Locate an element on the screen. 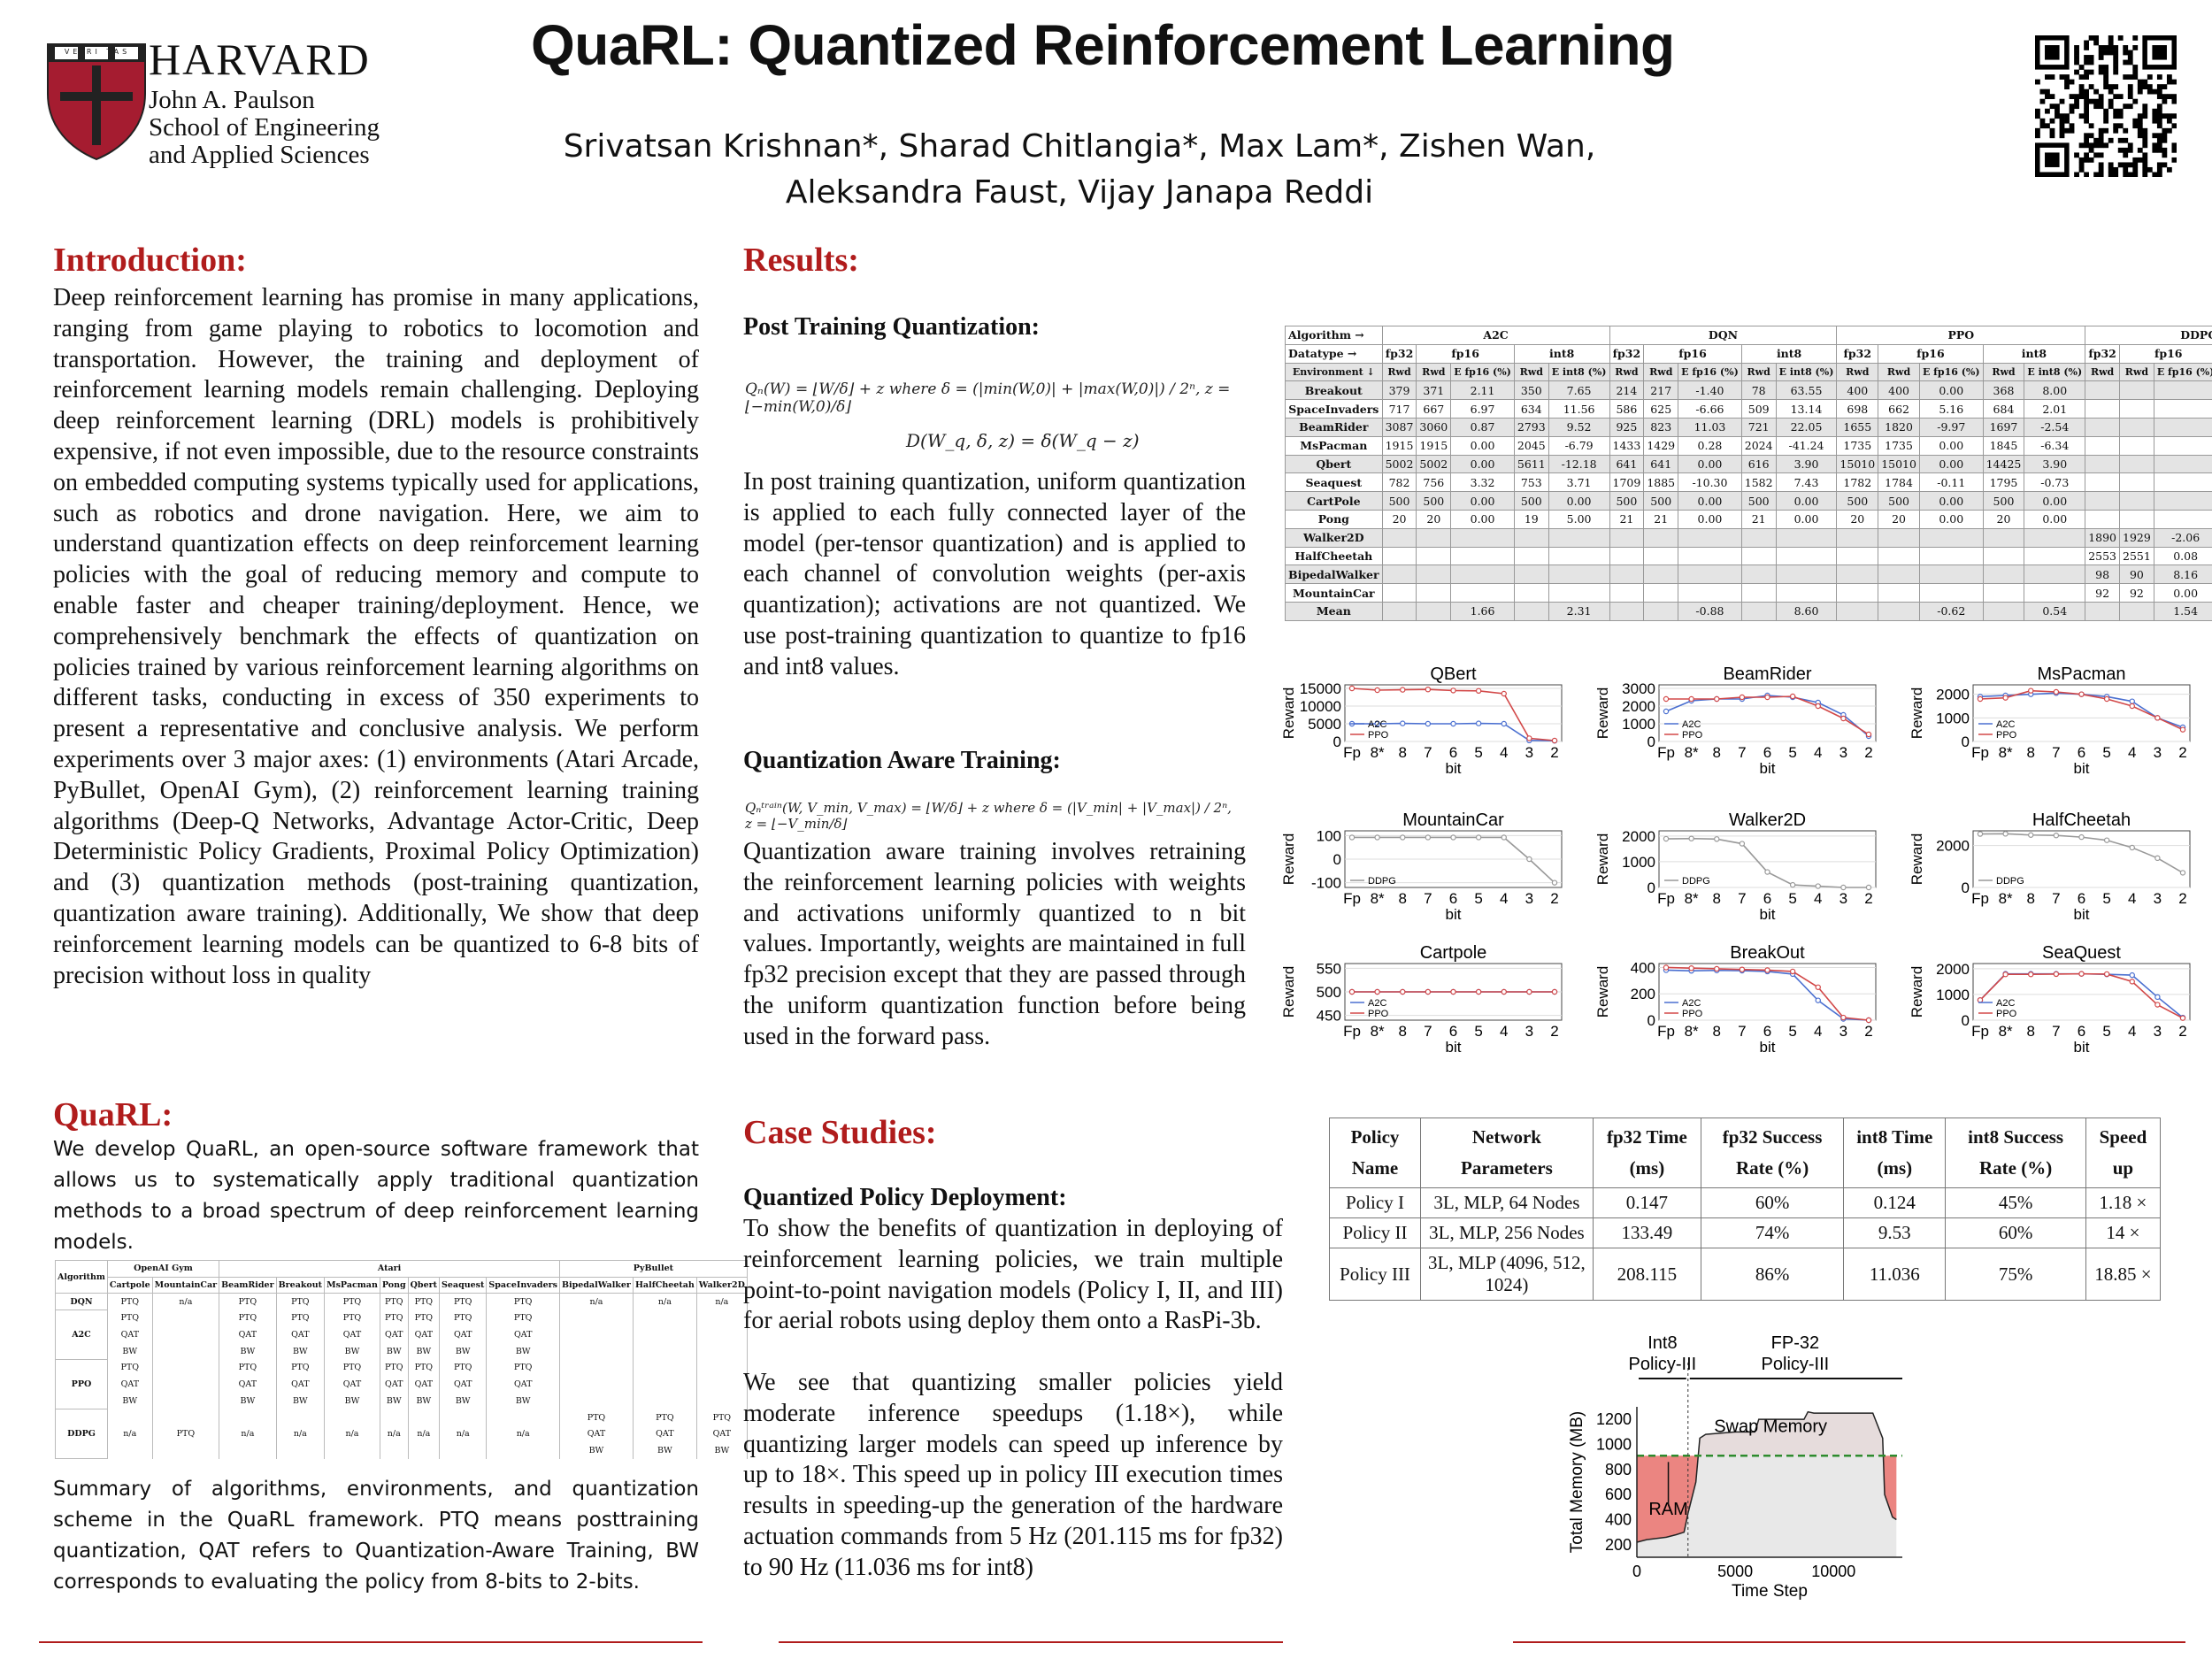  x-axis-label: bit is located at coordinates (1454, 769).